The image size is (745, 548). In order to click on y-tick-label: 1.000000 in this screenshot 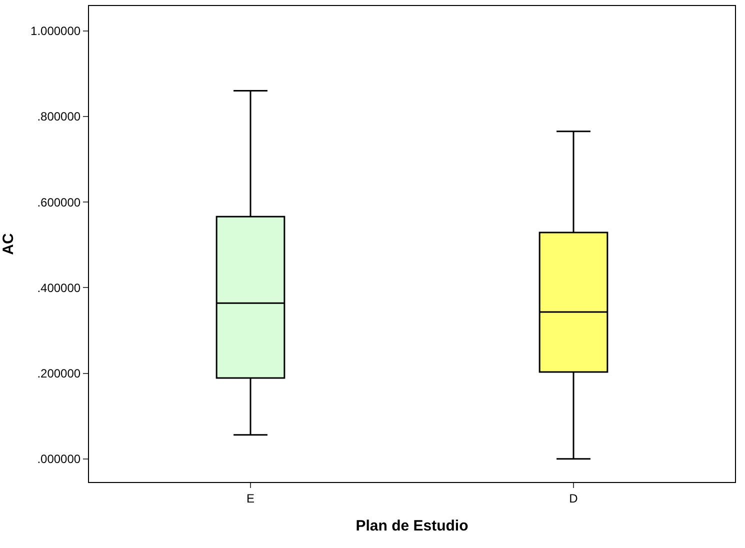, I will do `click(55, 31)`.